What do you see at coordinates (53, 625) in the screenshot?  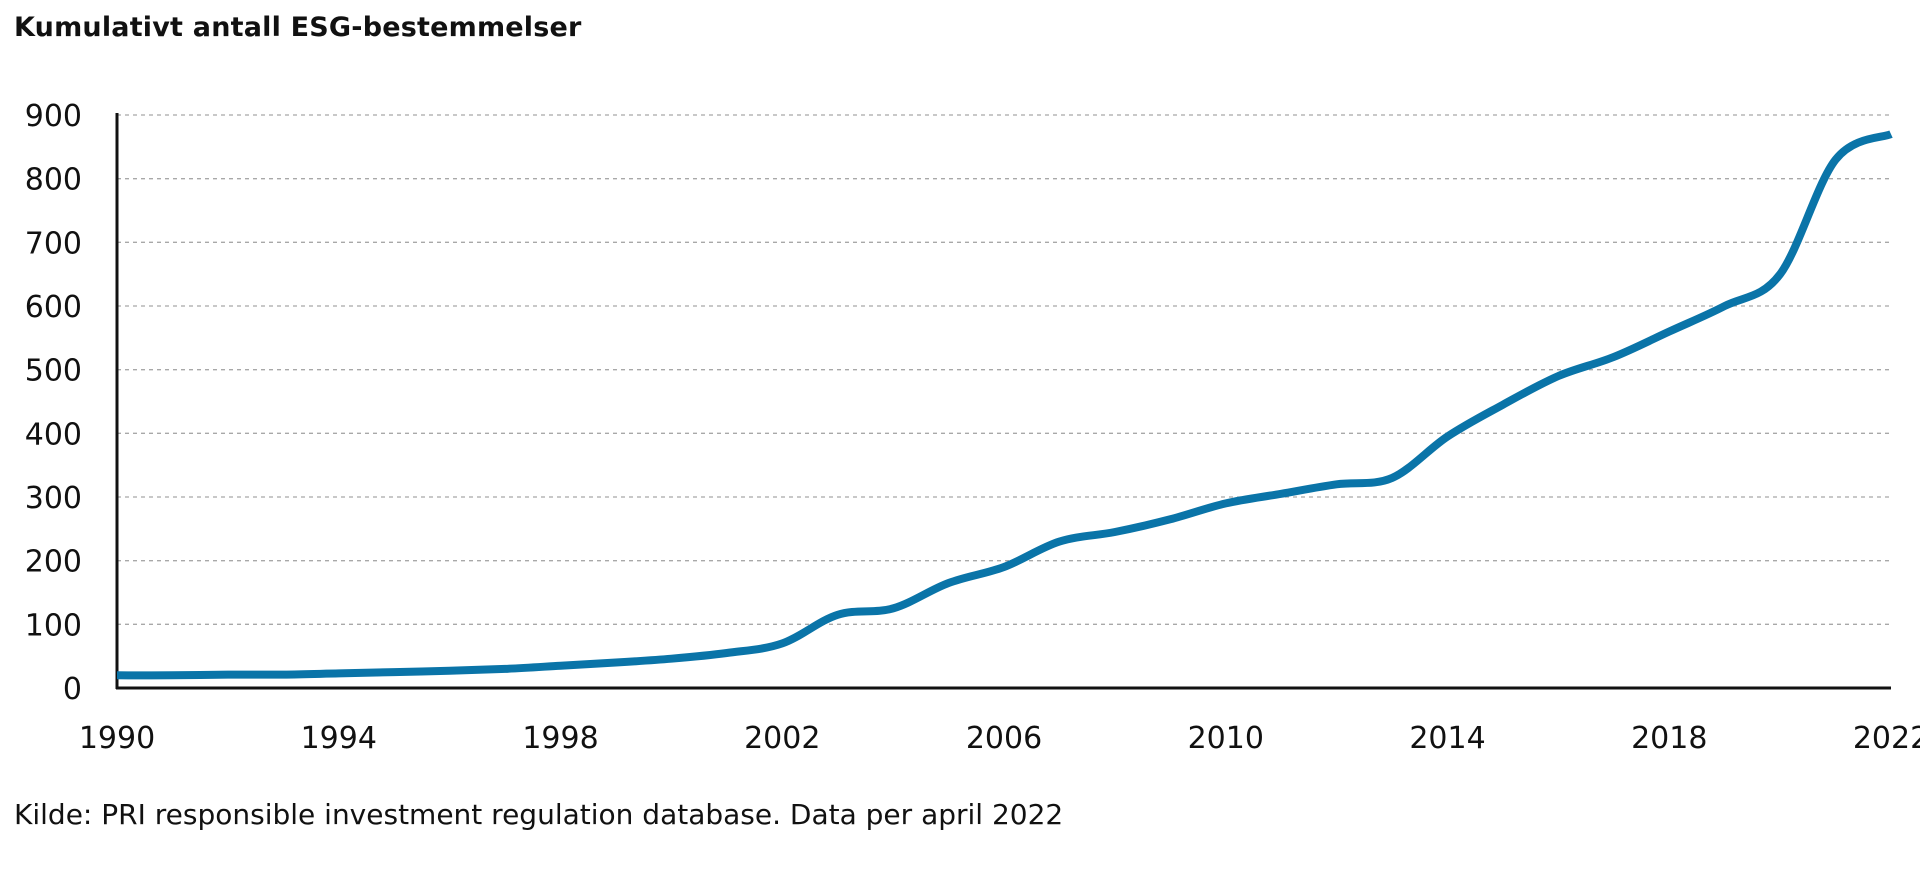 I see `y-tick-label: 100` at bounding box center [53, 625].